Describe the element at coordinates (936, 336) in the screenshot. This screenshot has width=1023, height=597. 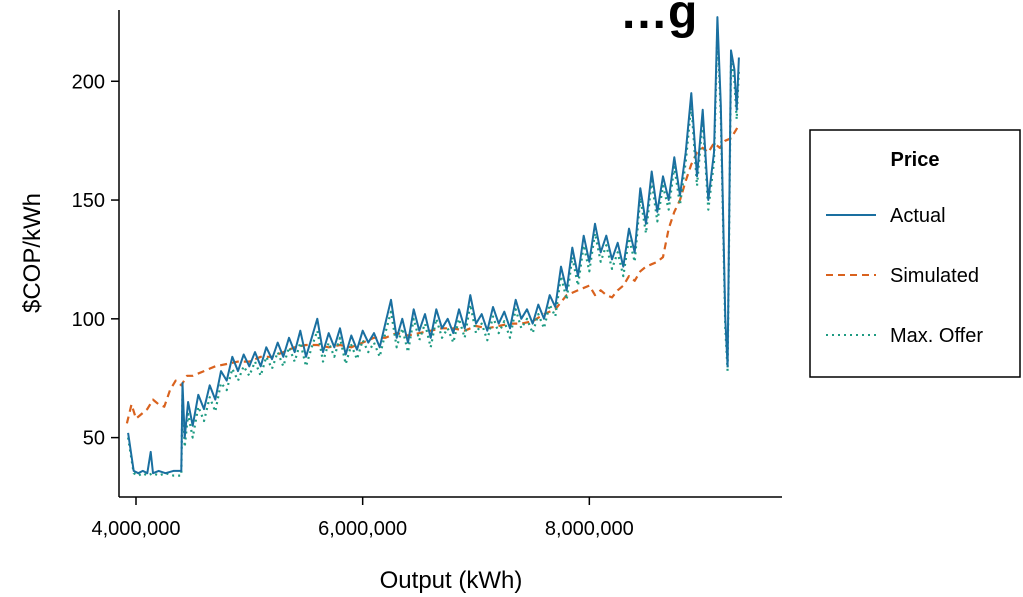
I see `legend-label: Max. Offer` at that location.